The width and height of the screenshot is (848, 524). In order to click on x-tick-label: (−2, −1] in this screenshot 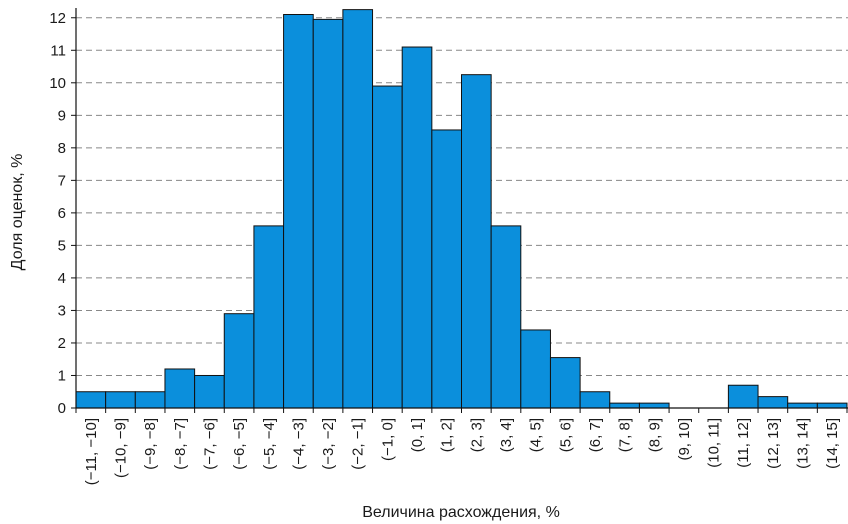, I will do `click(358, 444)`.